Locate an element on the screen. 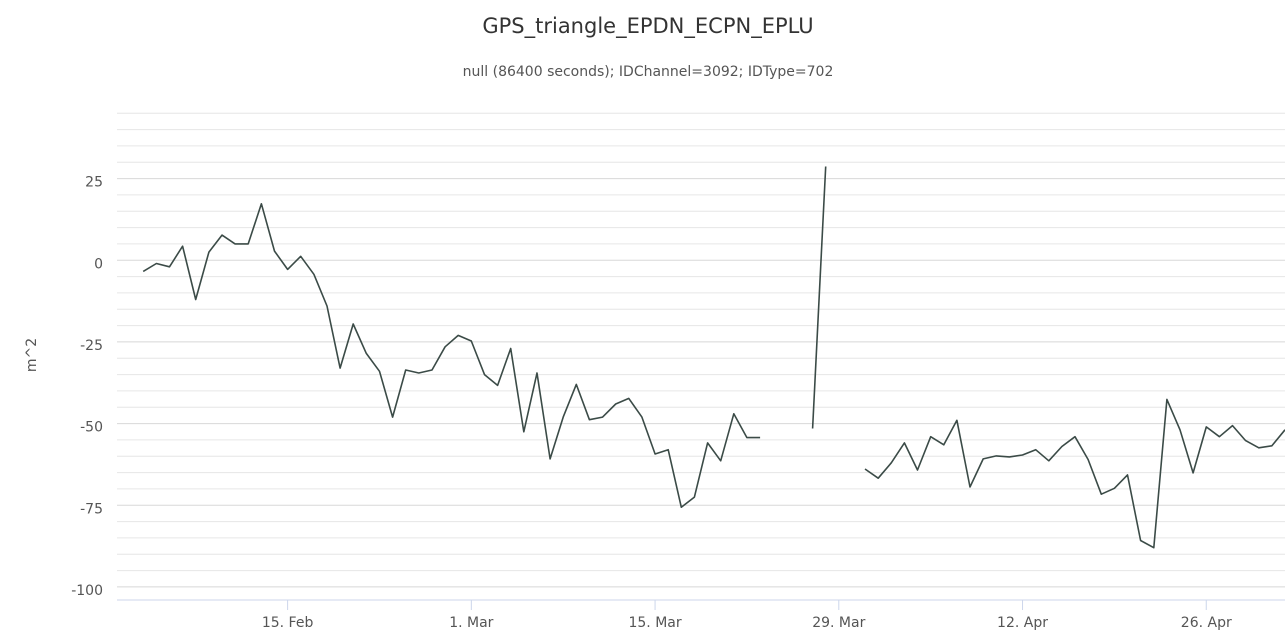  x-tick-label: 15. Mar is located at coordinates (654, 623).